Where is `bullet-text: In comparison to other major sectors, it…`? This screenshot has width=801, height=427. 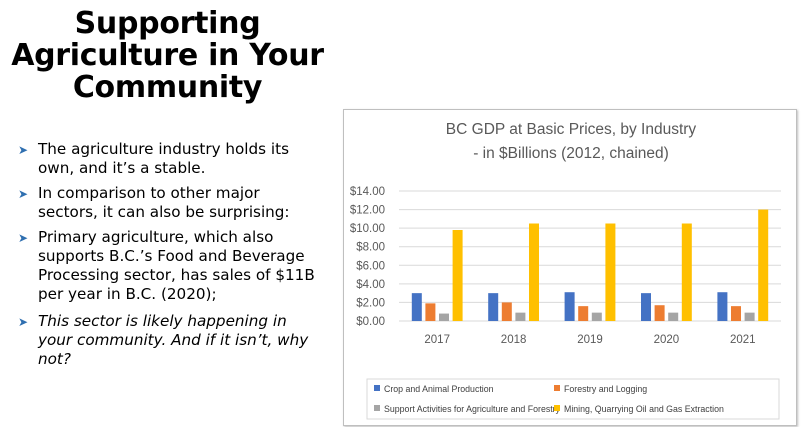 bullet-text: In comparison to other major sectors, it… is located at coordinates (164, 202).